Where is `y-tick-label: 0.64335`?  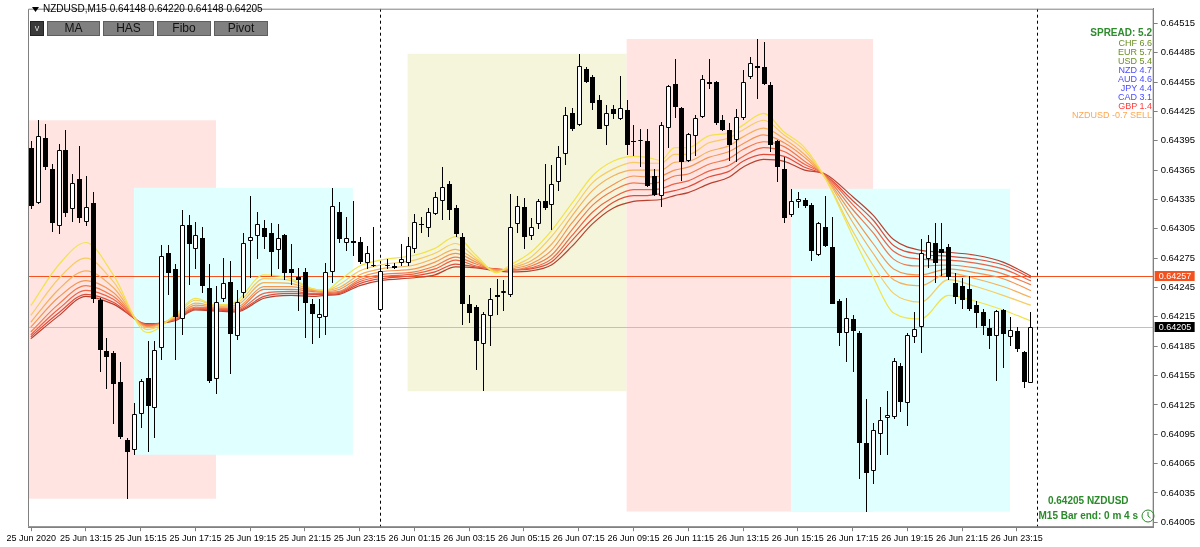
y-tick-label: 0.64335 is located at coordinates (1177, 199).